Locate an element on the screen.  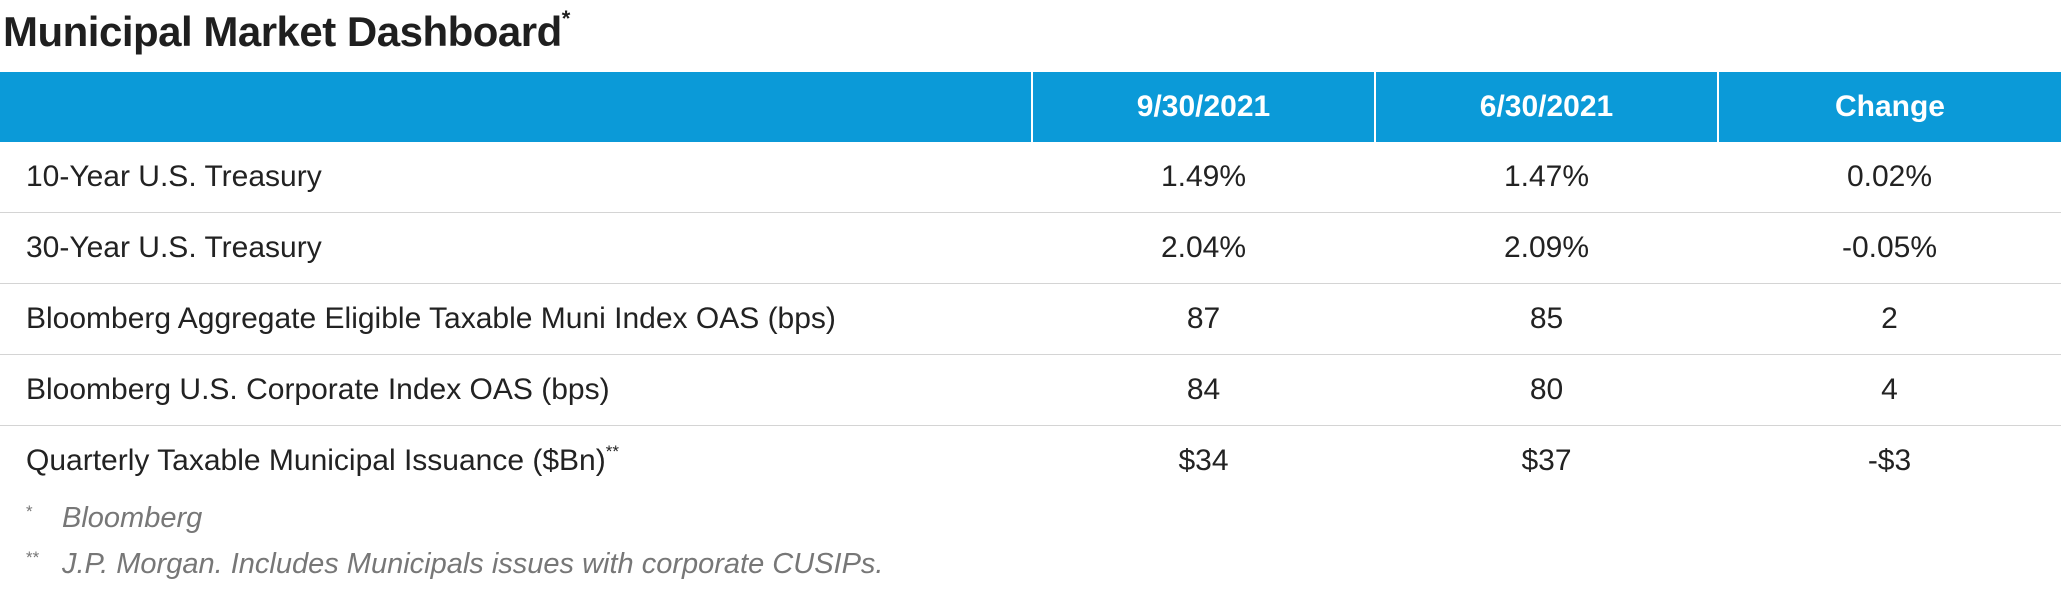
value-cell: 2.09% is located at coordinates (1546, 248).